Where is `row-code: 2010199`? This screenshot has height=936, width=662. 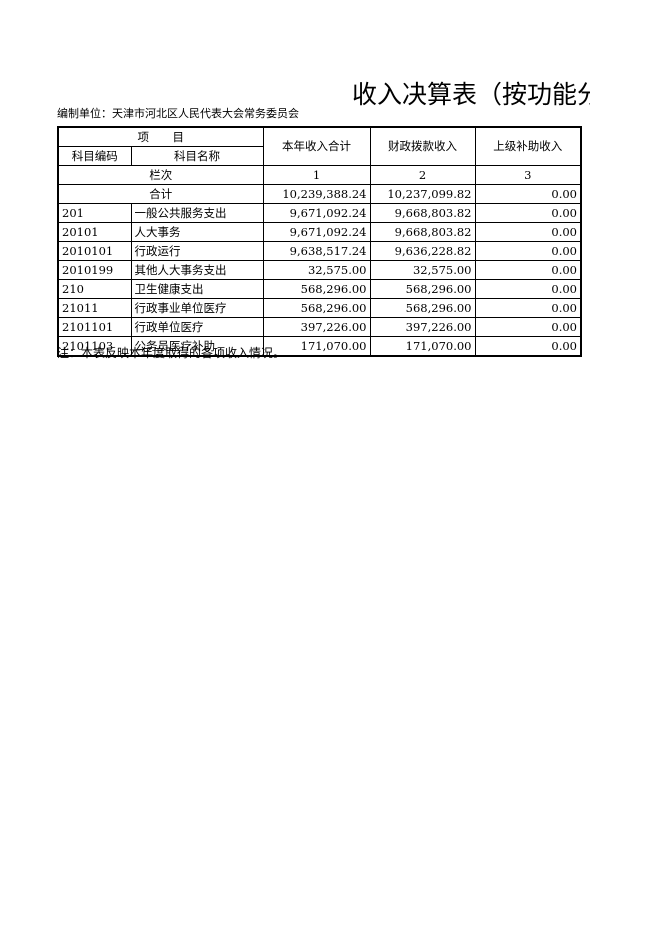
row-code: 2010199 is located at coordinates (94, 270).